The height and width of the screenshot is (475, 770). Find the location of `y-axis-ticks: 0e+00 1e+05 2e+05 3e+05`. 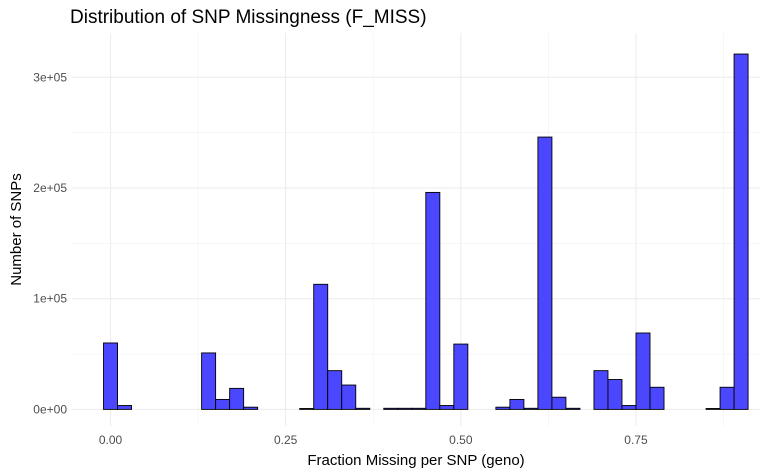

y-axis-ticks: 0e+00 1e+05 2e+05 3e+05 is located at coordinates (50, 243).